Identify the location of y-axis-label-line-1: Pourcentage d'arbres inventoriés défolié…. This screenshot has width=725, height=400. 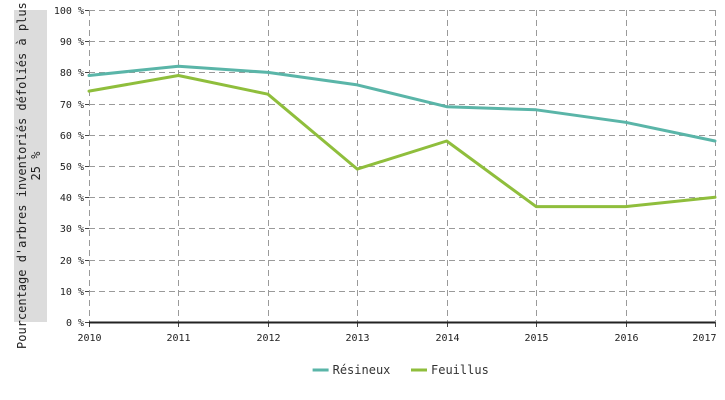
(22, 174).